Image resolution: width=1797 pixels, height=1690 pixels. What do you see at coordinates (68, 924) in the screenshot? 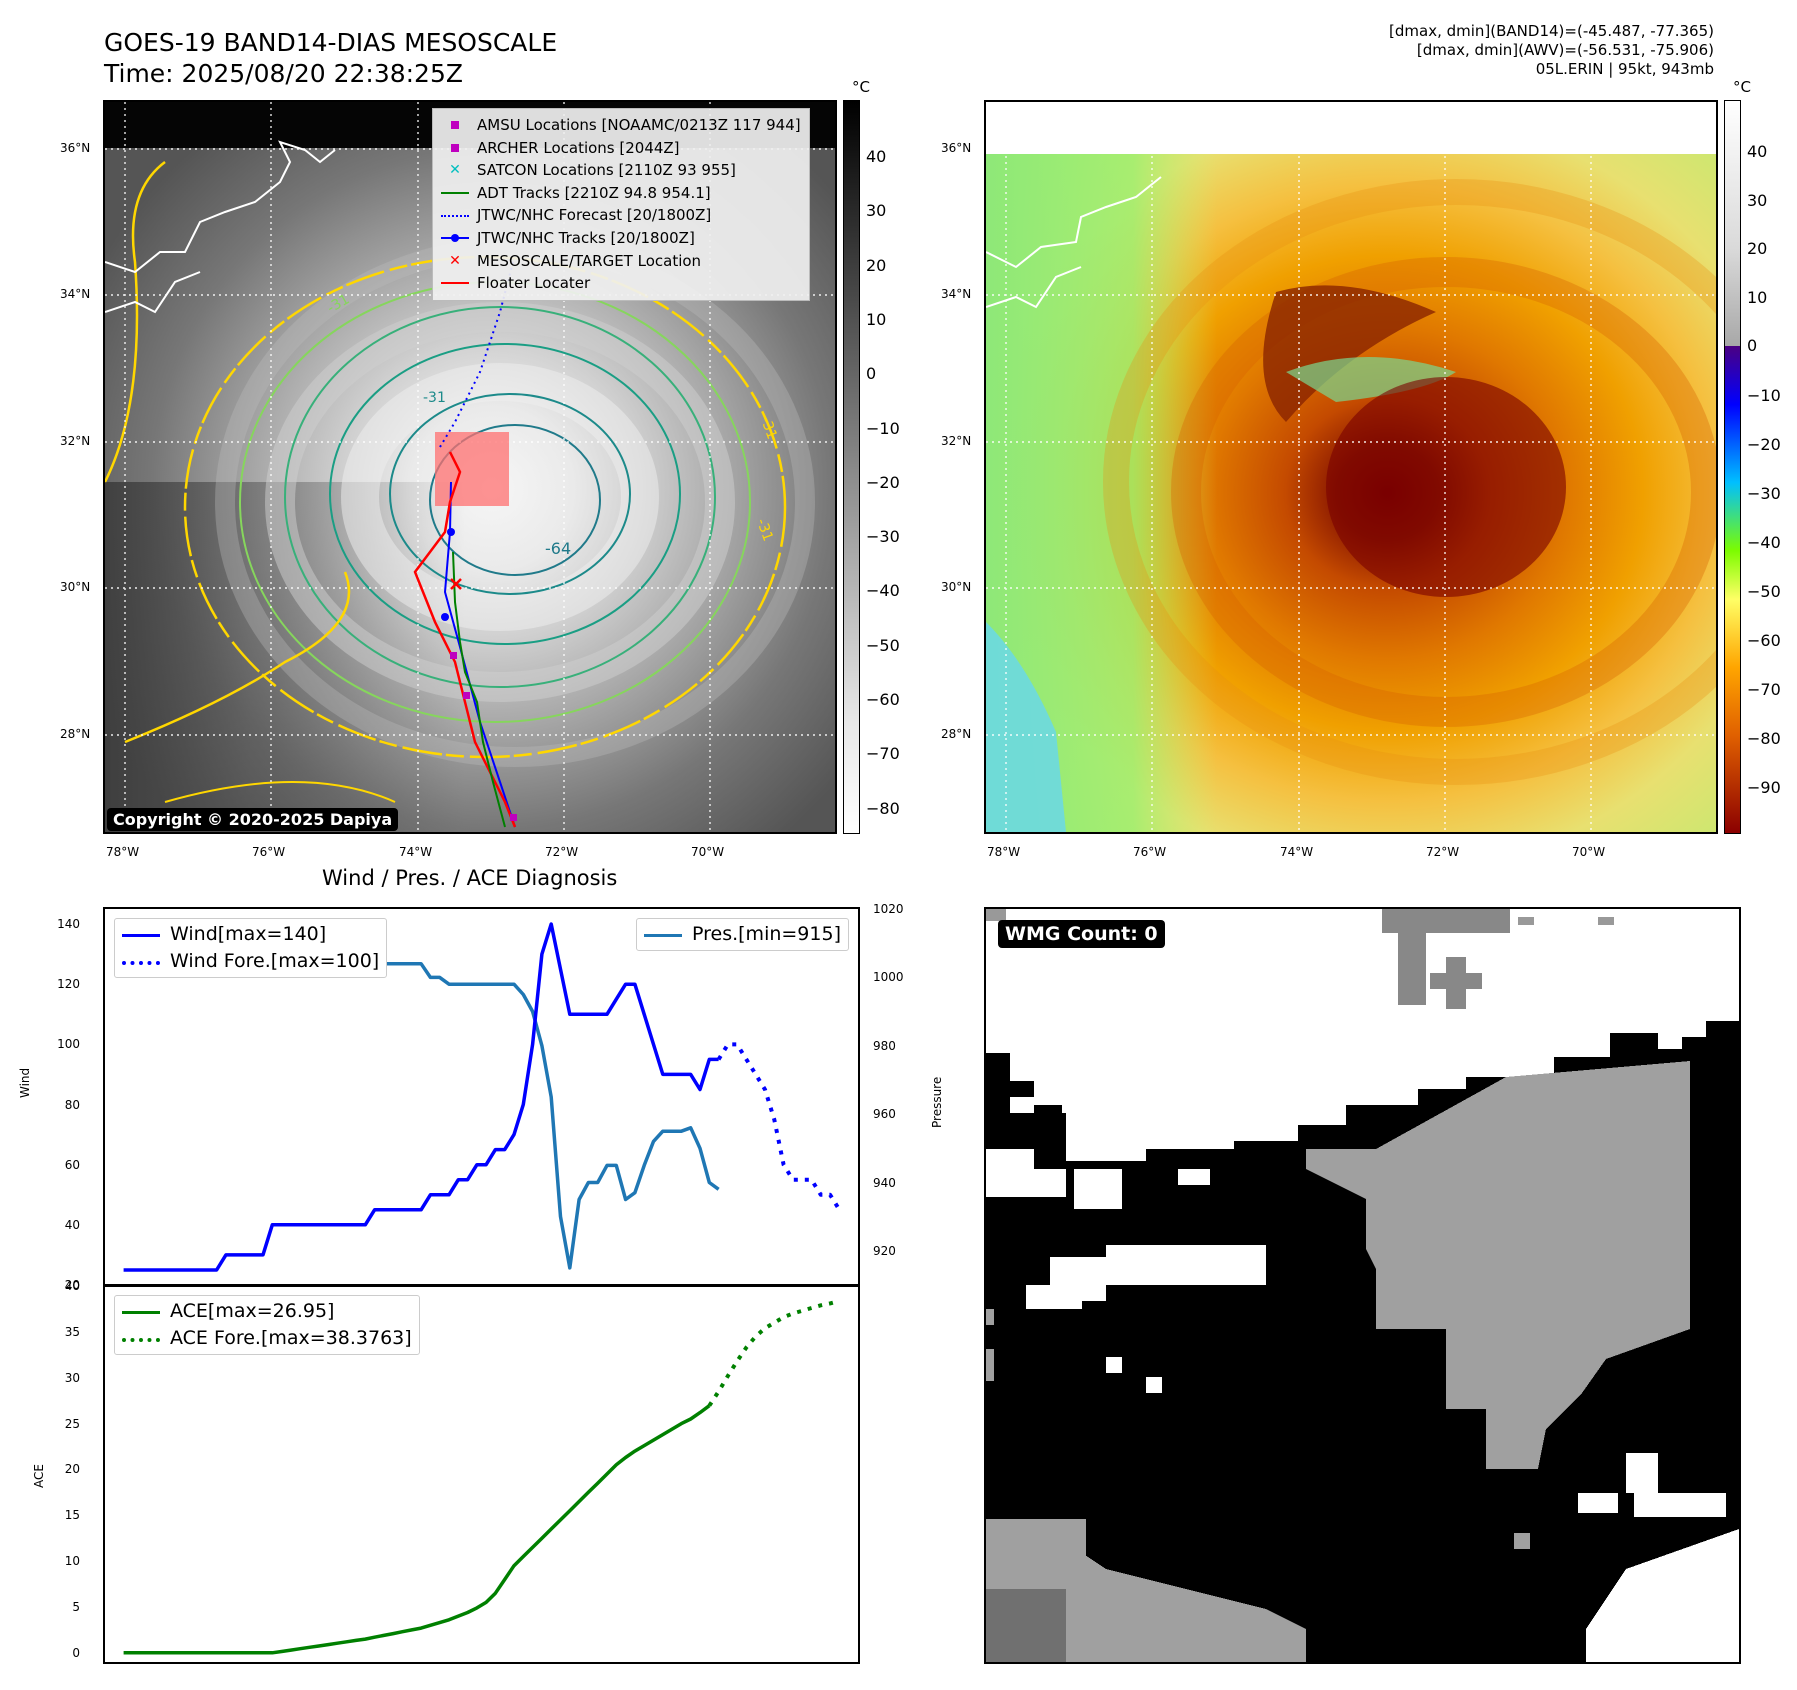
I see `axis-tick-label: 140` at bounding box center [68, 924].